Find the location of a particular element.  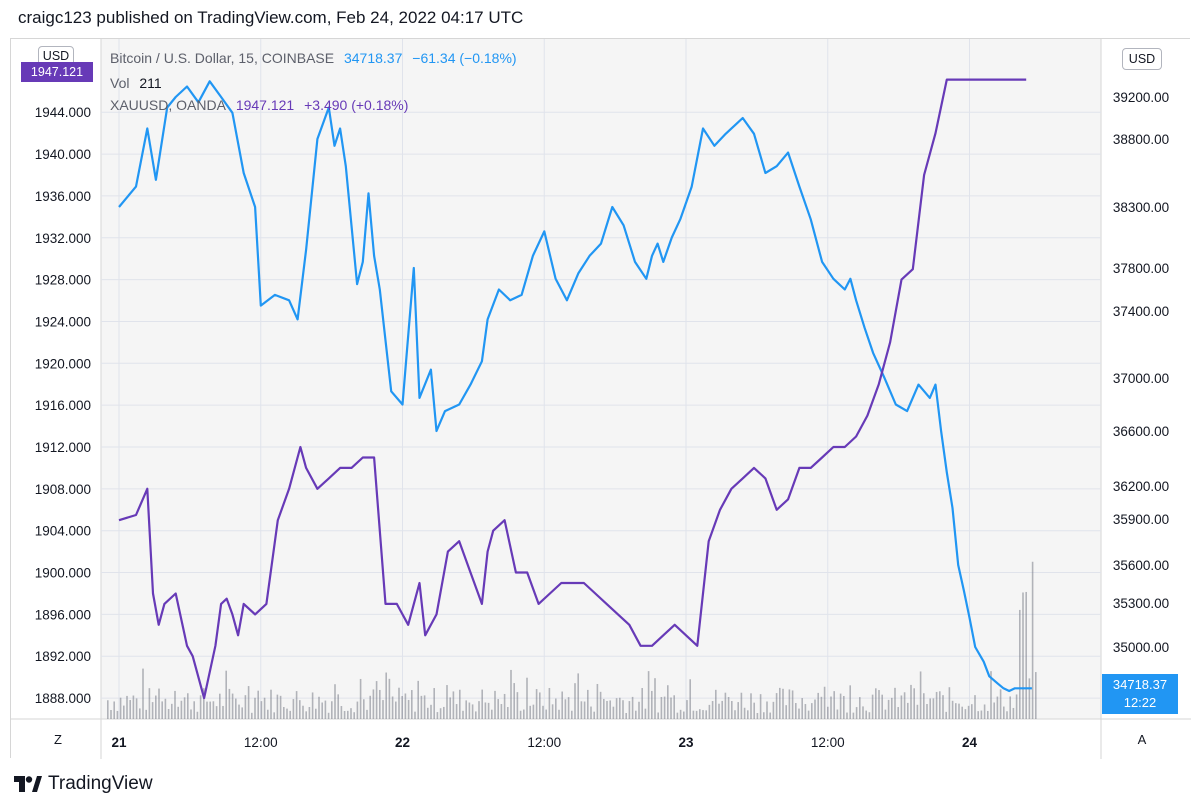

main-symbol-name: Bitcoin / U.S. Dollar, 15, COINBASE is located at coordinates (222, 58).